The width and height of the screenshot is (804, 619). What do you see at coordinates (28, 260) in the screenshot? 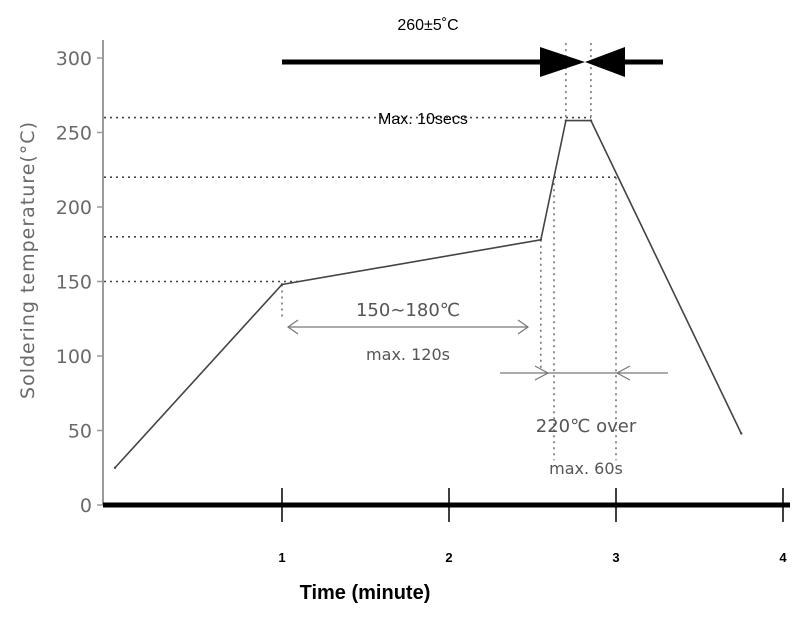
I see `y-axis-label: Soldering temperature(°C)` at bounding box center [28, 260].